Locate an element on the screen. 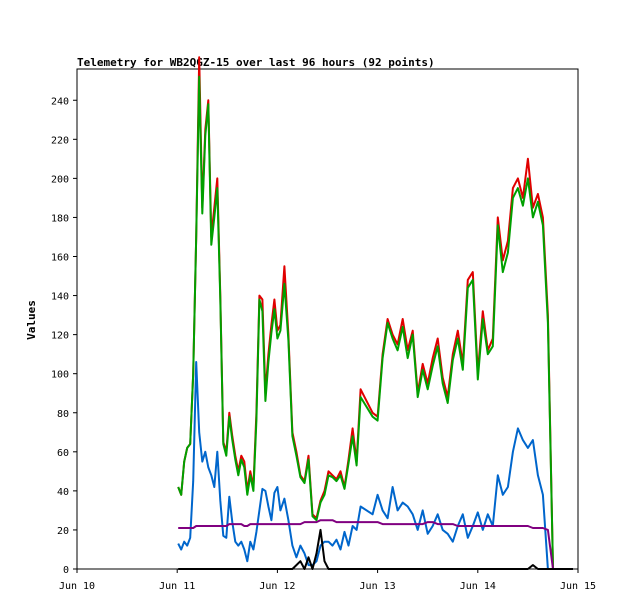 This screenshot has width=618, height=610. y-axis-ticks: 0 20 40 60 80 100 120 140 160 180 200 220 240 is located at coordinates (64, 336).